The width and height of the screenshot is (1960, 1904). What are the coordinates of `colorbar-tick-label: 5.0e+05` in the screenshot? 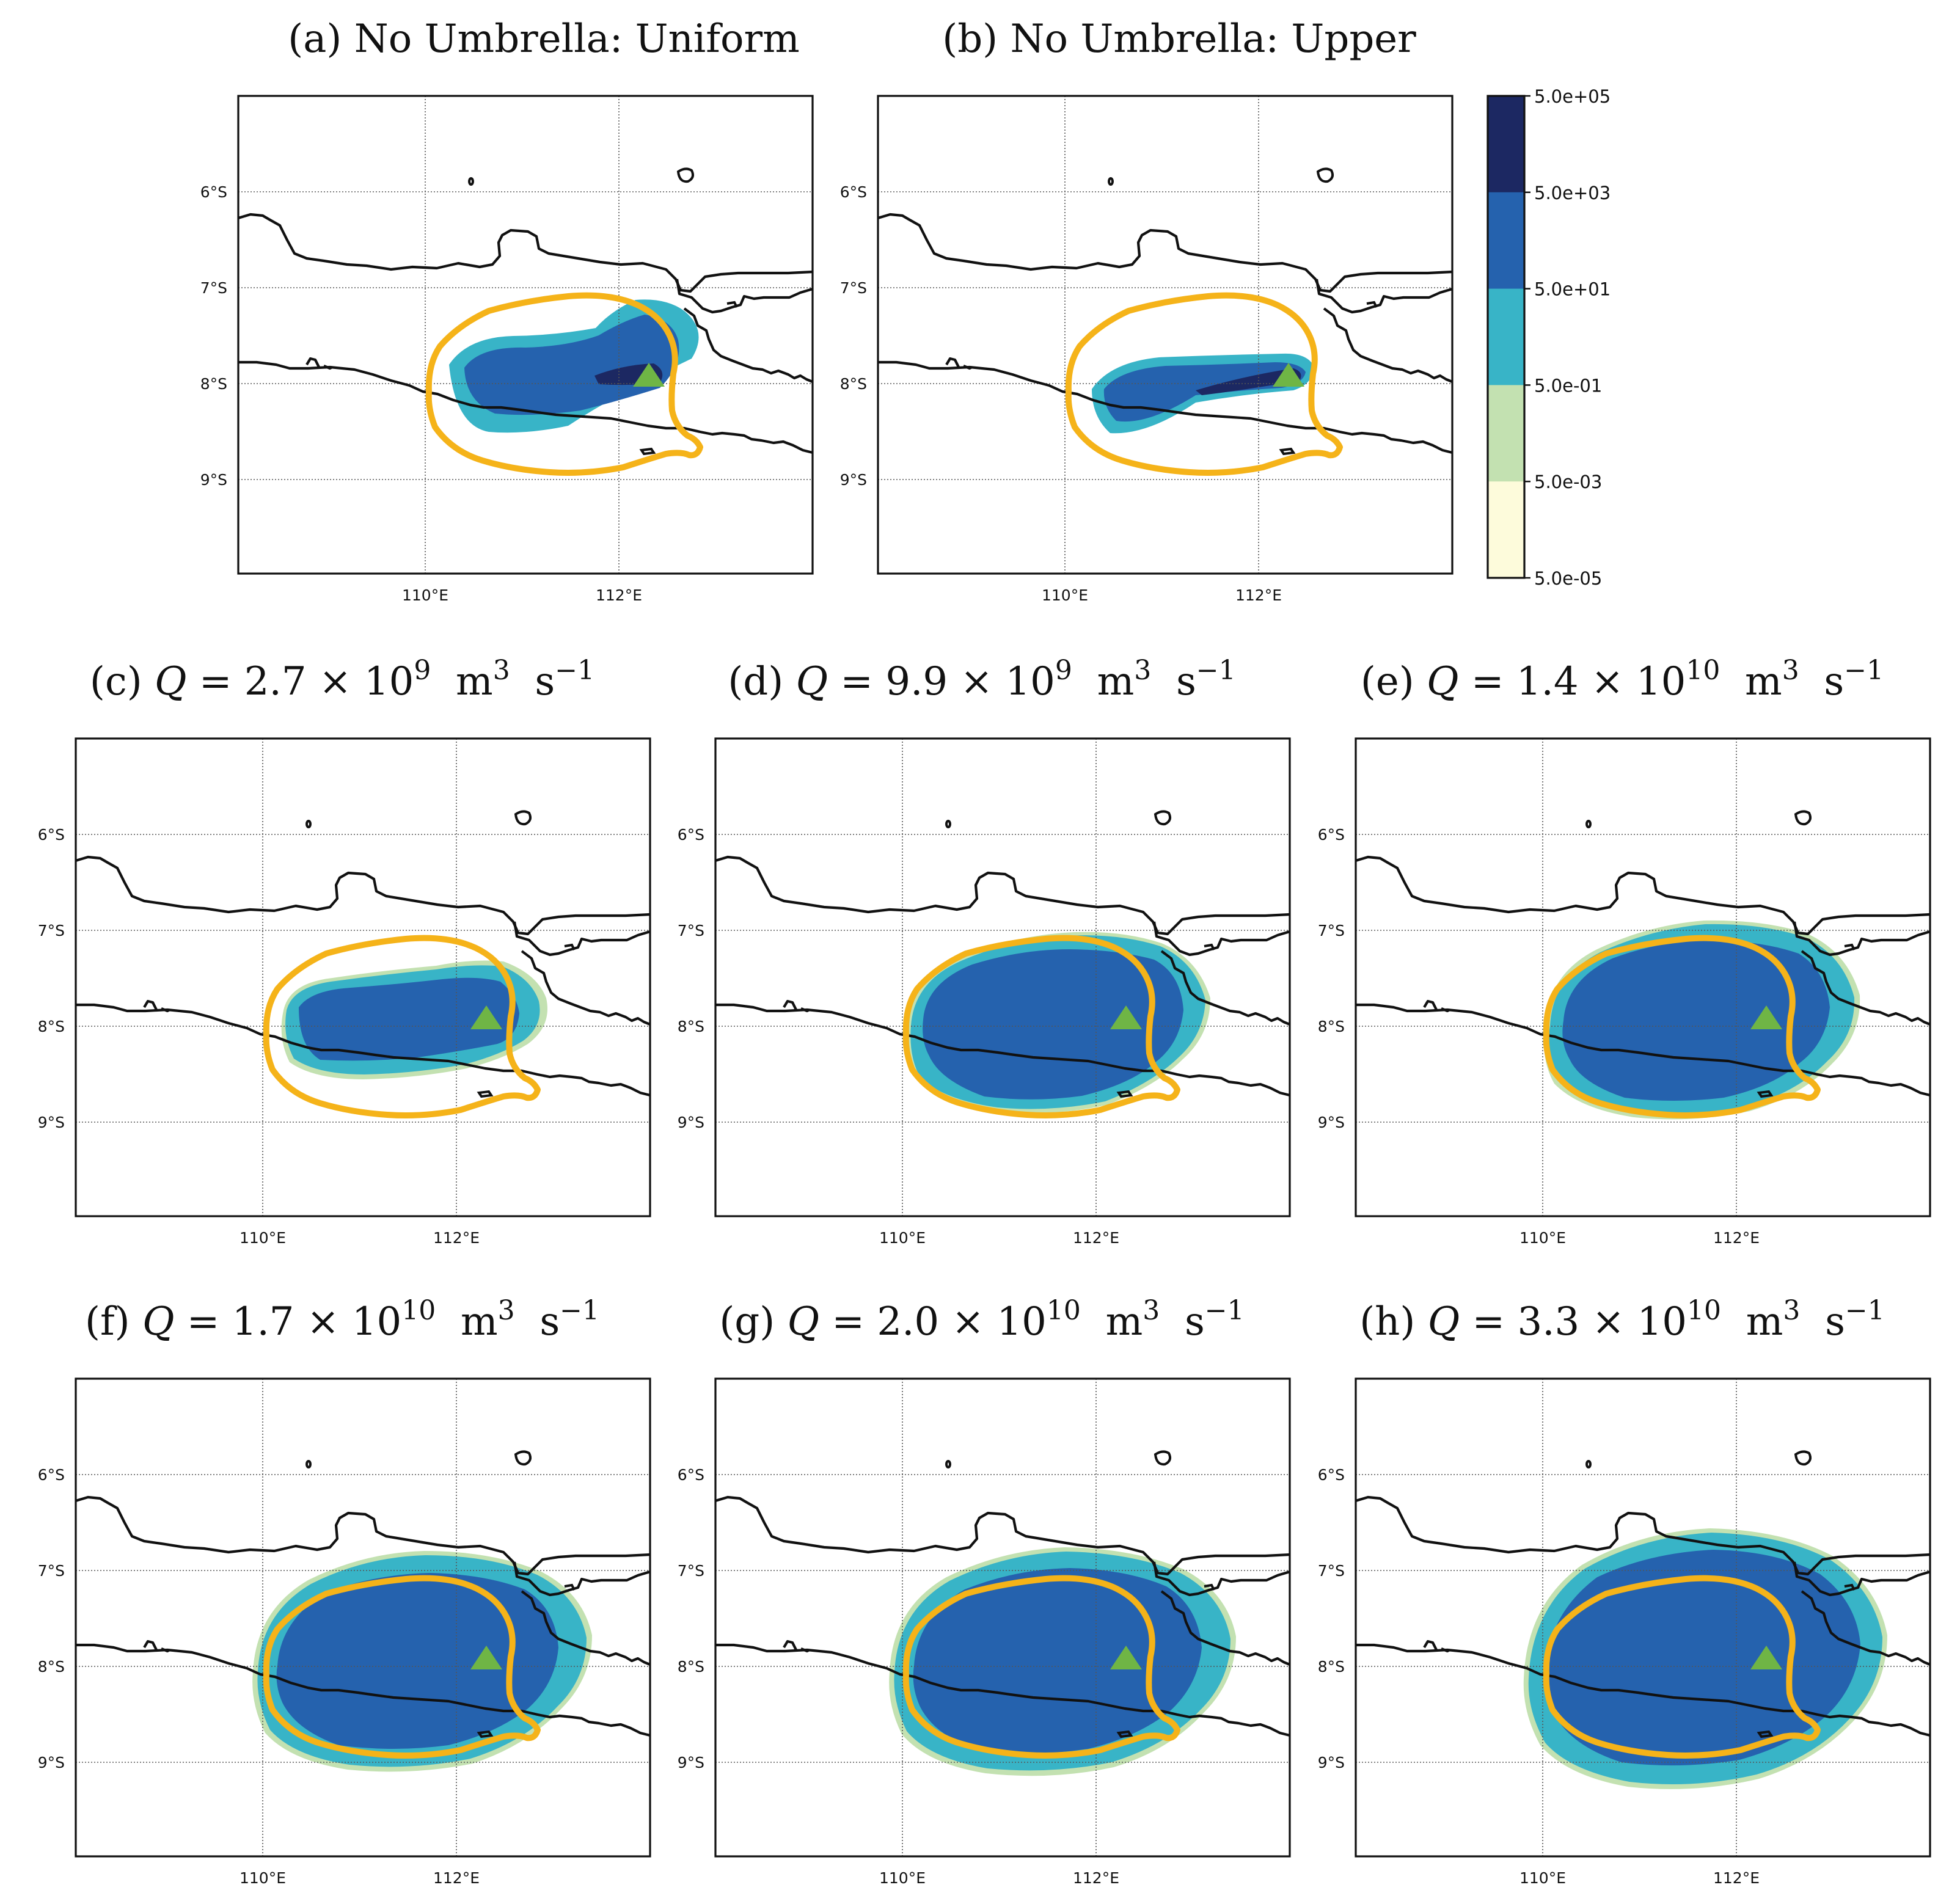 It's located at (1573, 96).